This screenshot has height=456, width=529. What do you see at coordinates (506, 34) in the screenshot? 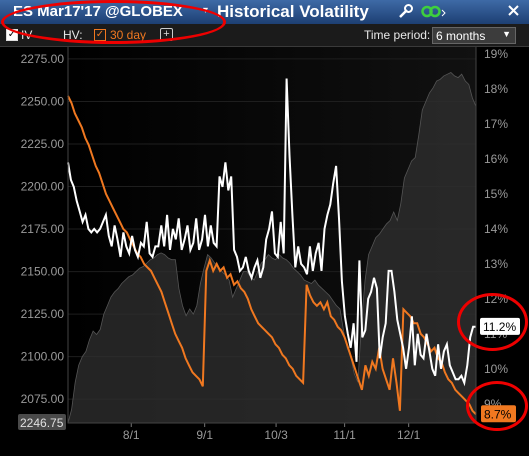
I see `chevron-down-icon: ▼` at bounding box center [506, 34].